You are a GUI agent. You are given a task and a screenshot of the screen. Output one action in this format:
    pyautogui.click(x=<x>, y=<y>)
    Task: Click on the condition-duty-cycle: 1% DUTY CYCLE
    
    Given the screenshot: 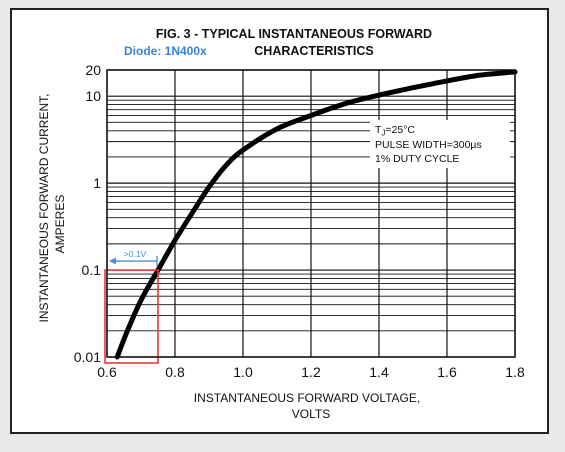 What is the action you would take?
    pyautogui.click(x=417, y=159)
    